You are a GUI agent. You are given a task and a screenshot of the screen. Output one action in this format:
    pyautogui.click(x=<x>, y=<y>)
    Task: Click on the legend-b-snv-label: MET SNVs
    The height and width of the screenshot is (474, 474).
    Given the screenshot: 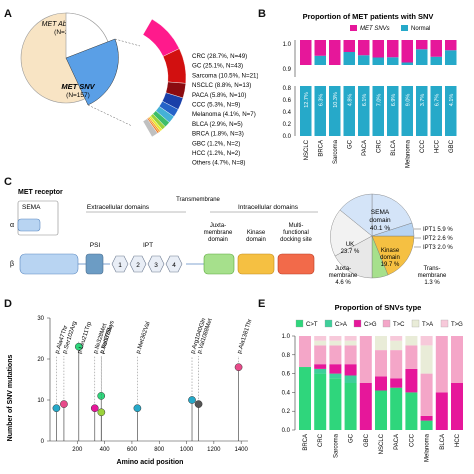 What is the action you would take?
    pyautogui.click(x=375, y=29)
    